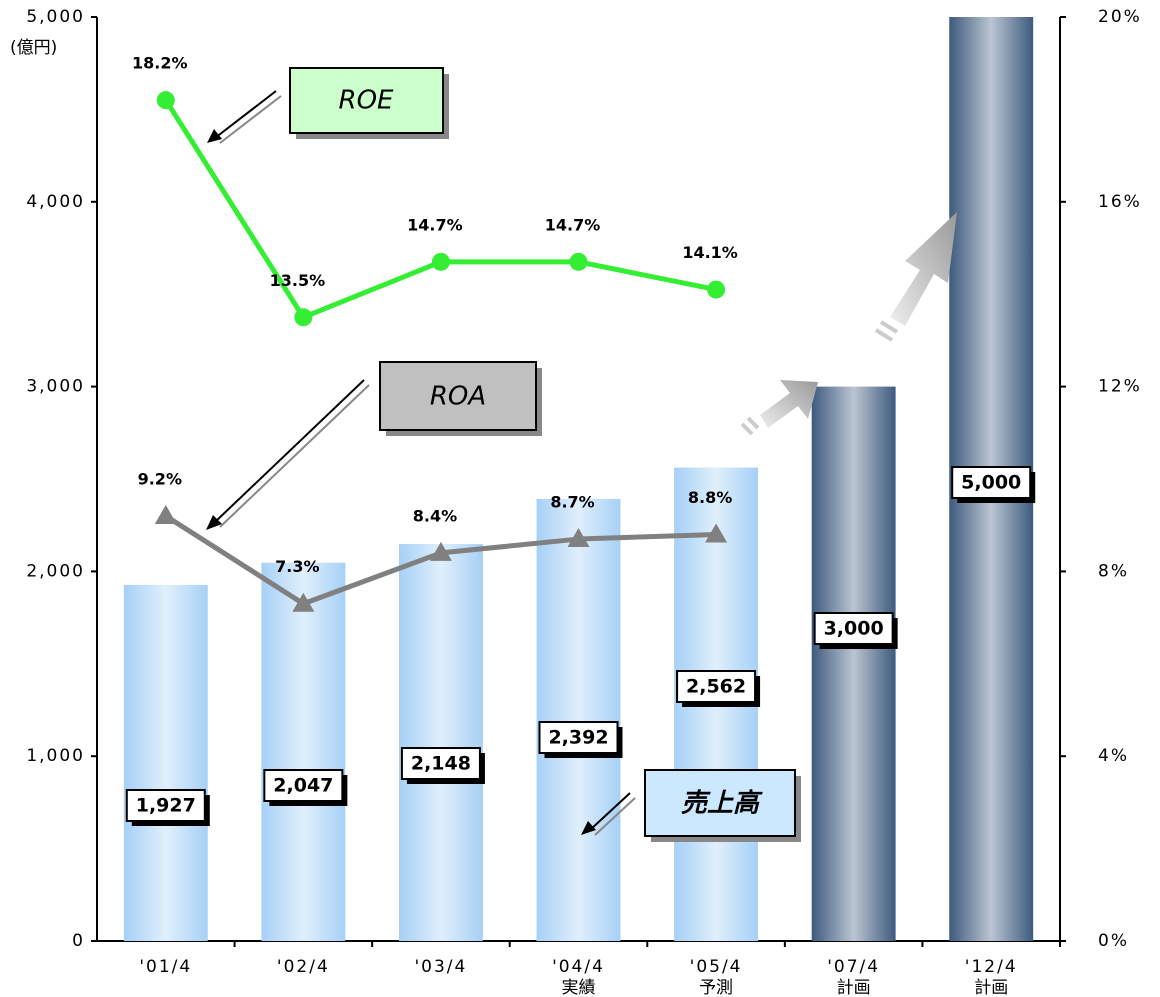 The image size is (1160, 997). Describe the element at coordinates (55, 17) in the screenshot. I see `y-tick-label: 5,000` at that location.